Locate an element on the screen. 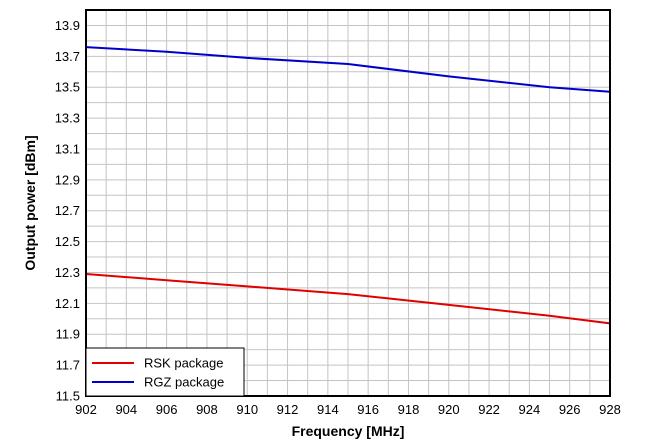  x-tick-label: 918 is located at coordinates (409, 409).